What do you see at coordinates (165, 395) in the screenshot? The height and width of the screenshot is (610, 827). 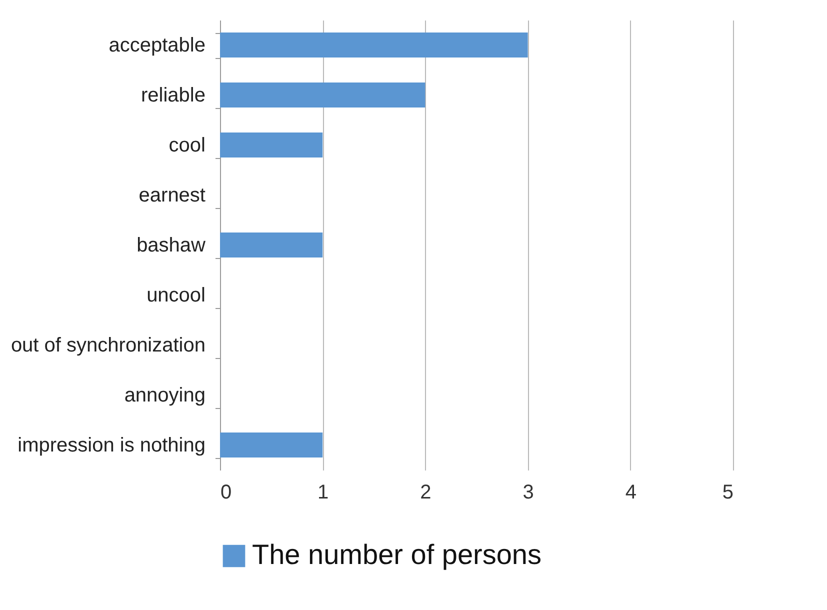 I see `y-tick-label: annoying` at bounding box center [165, 395].